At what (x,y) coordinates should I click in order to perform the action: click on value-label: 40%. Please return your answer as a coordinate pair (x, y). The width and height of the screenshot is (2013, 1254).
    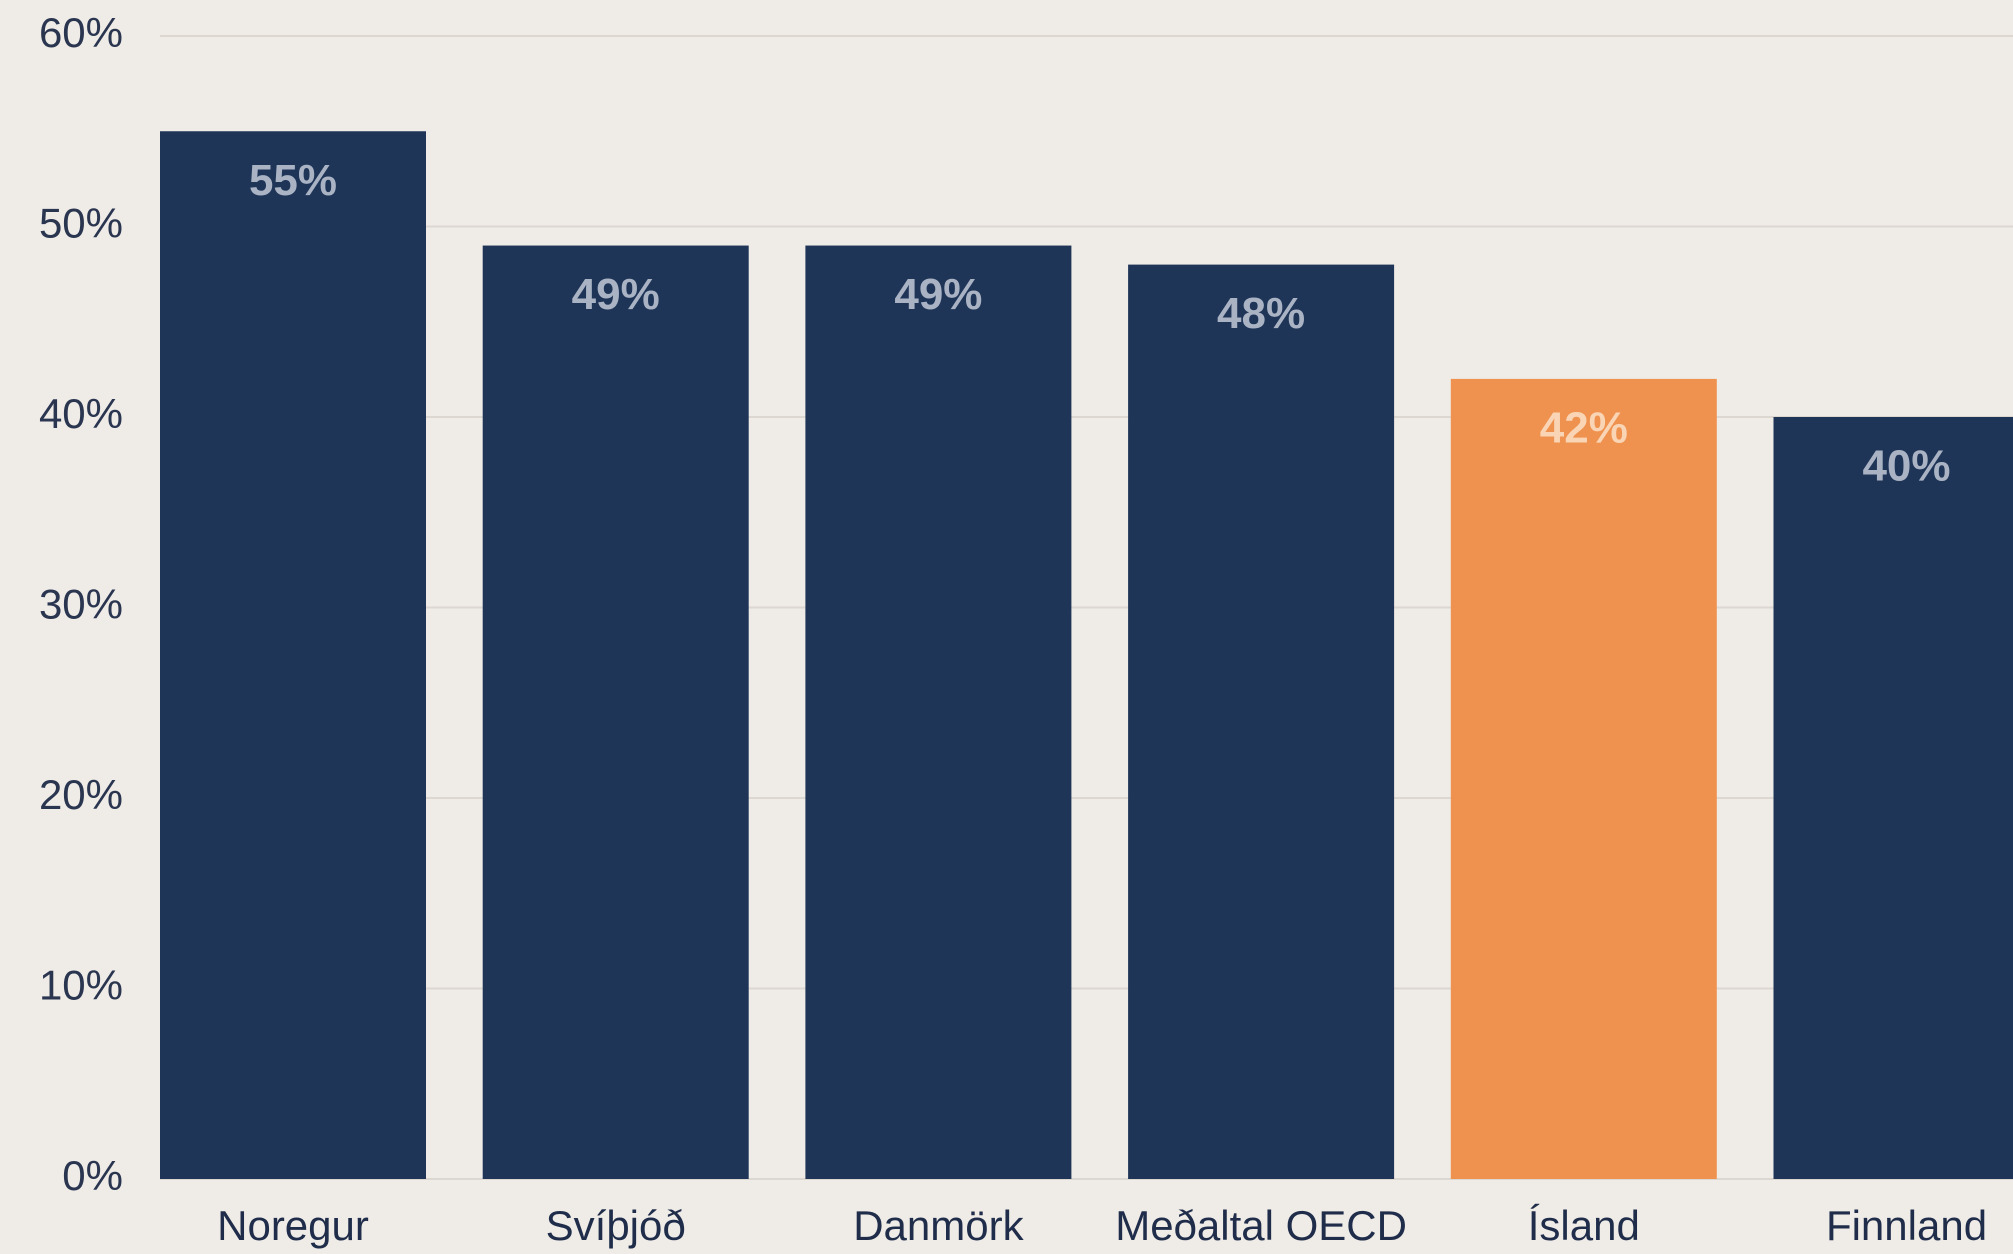
    Looking at the image, I should click on (1906, 466).